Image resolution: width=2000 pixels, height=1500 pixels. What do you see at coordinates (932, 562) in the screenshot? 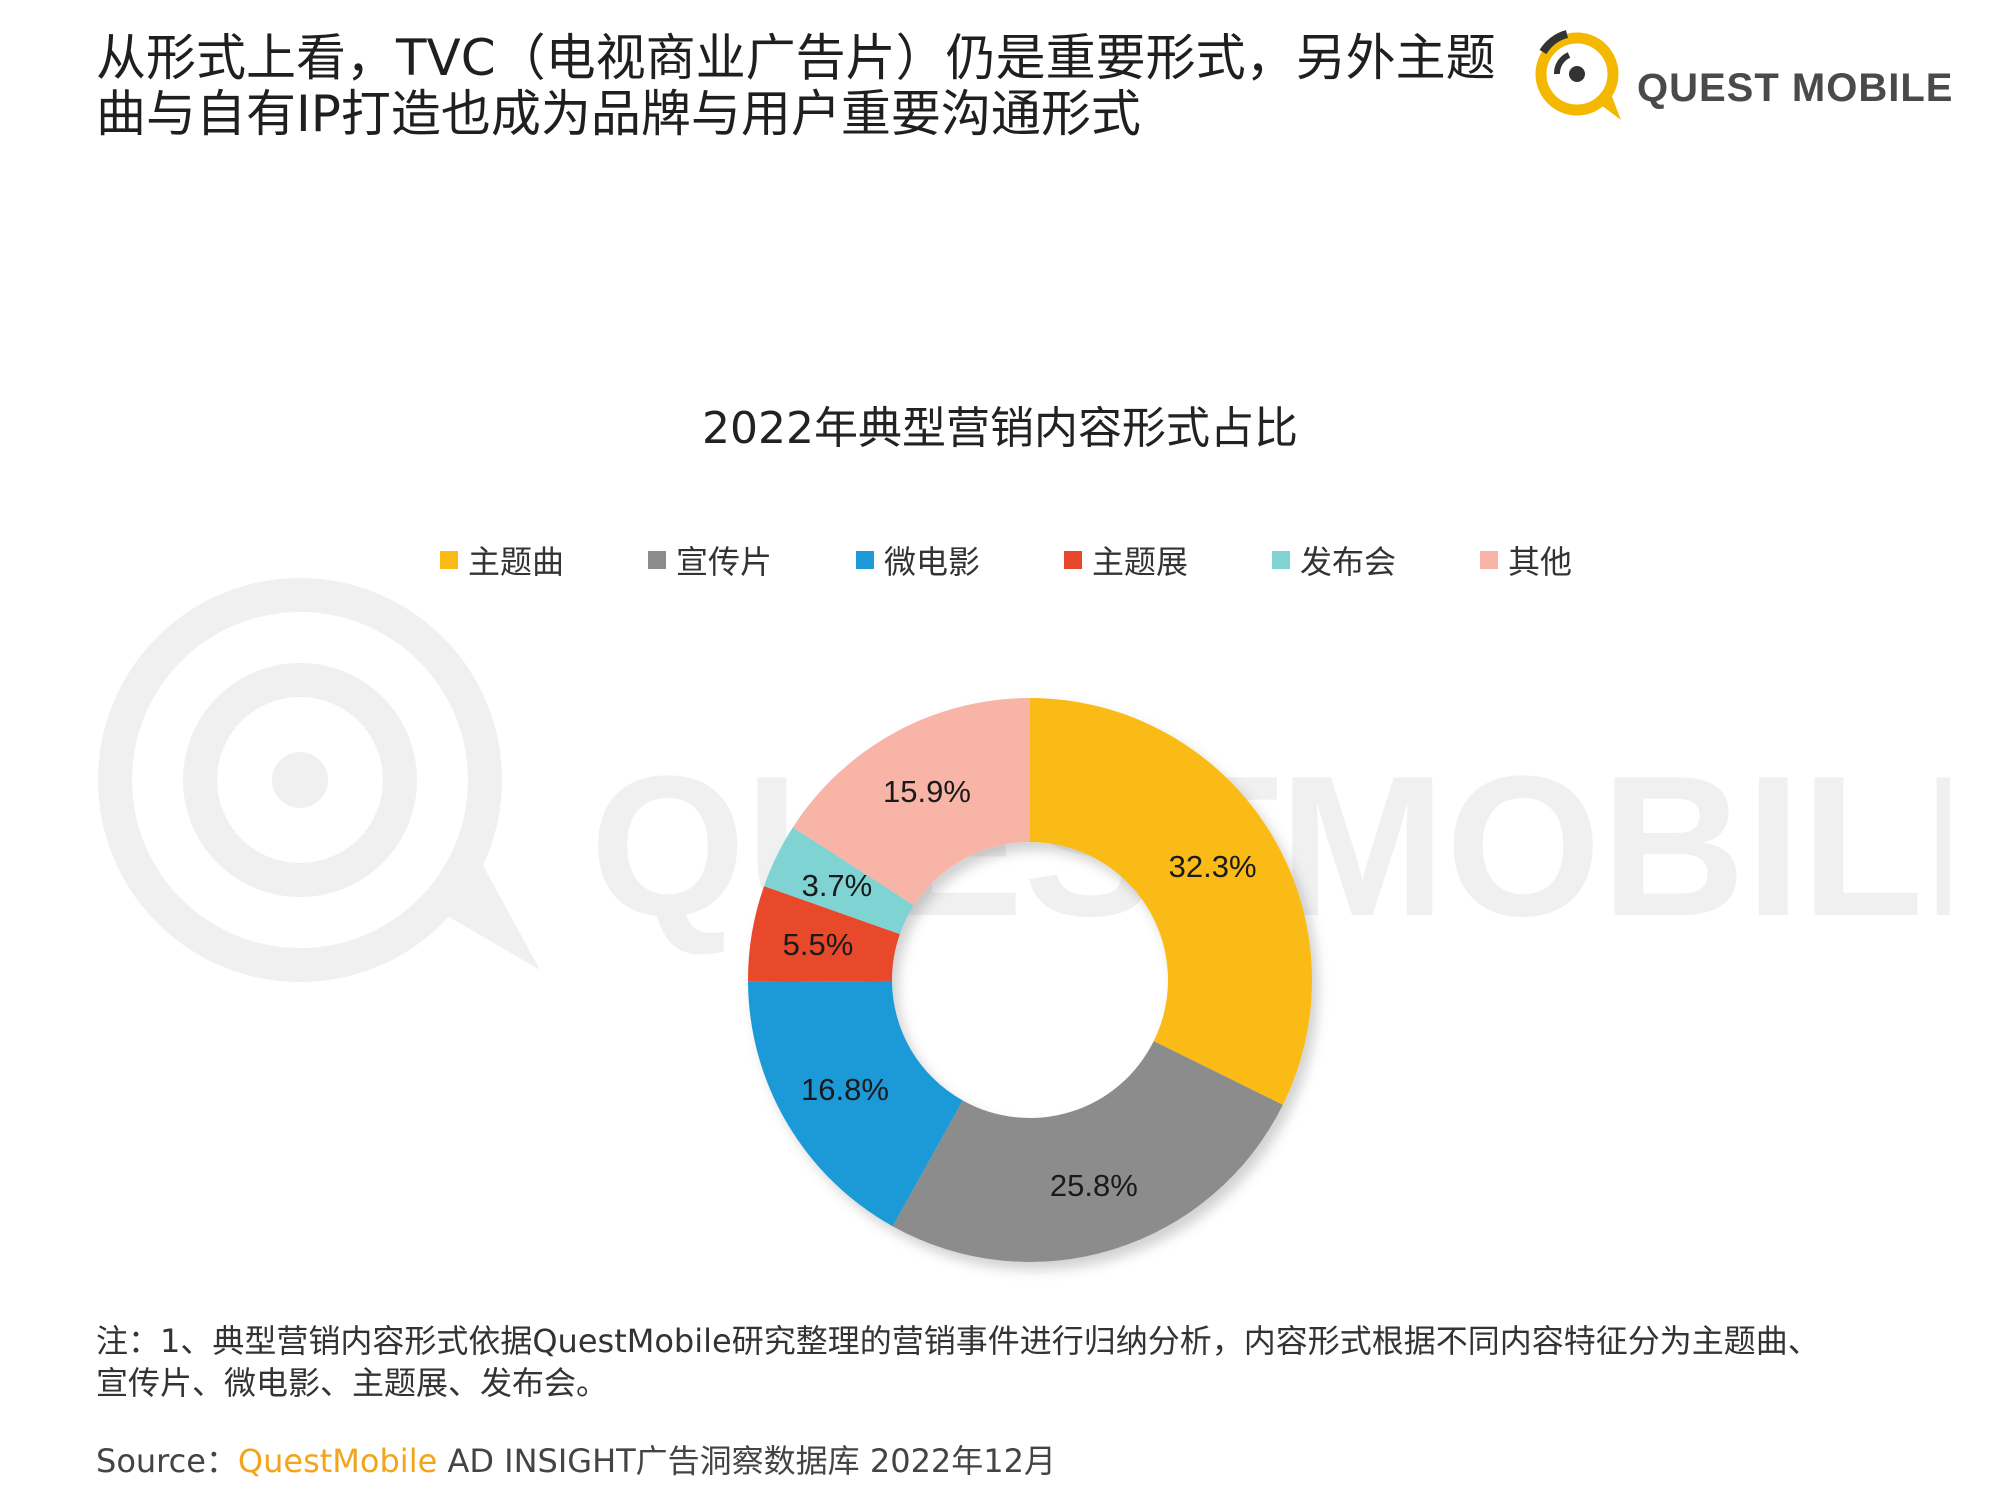
I see `legend-label: 微电影` at bounding box center [932, 562].